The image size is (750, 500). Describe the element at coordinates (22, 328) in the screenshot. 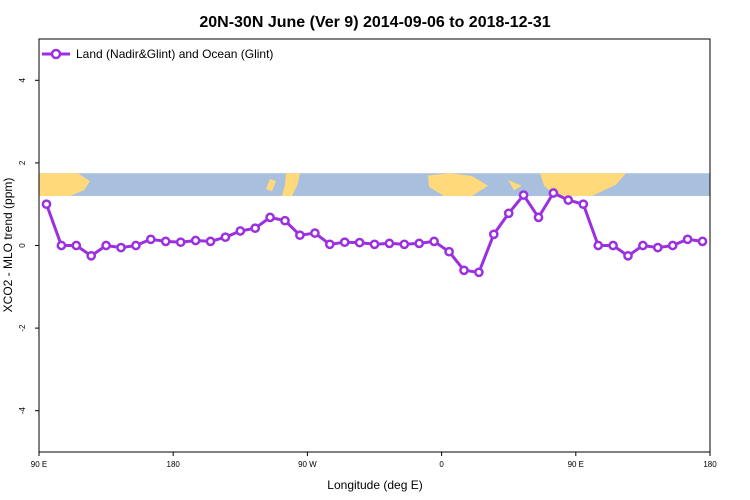

I see `y-tick-label: -2` at that location.